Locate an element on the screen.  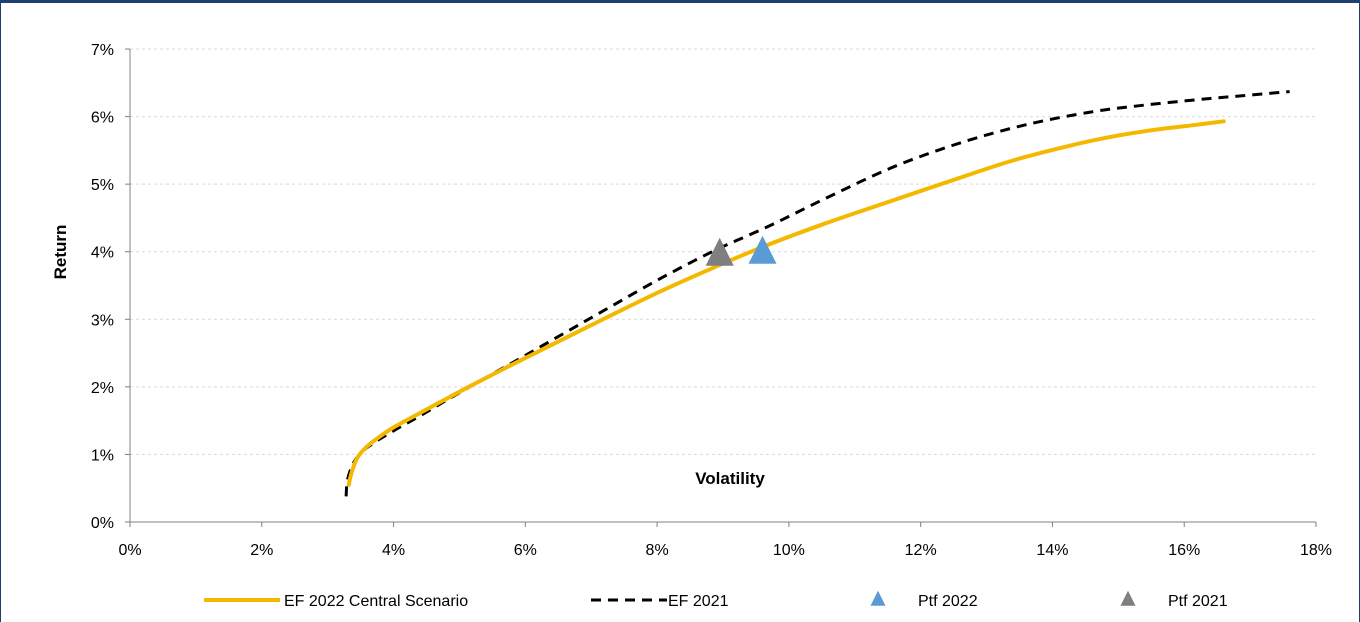
y-tick-label-5: 5% is located at coordinates (102, 185).